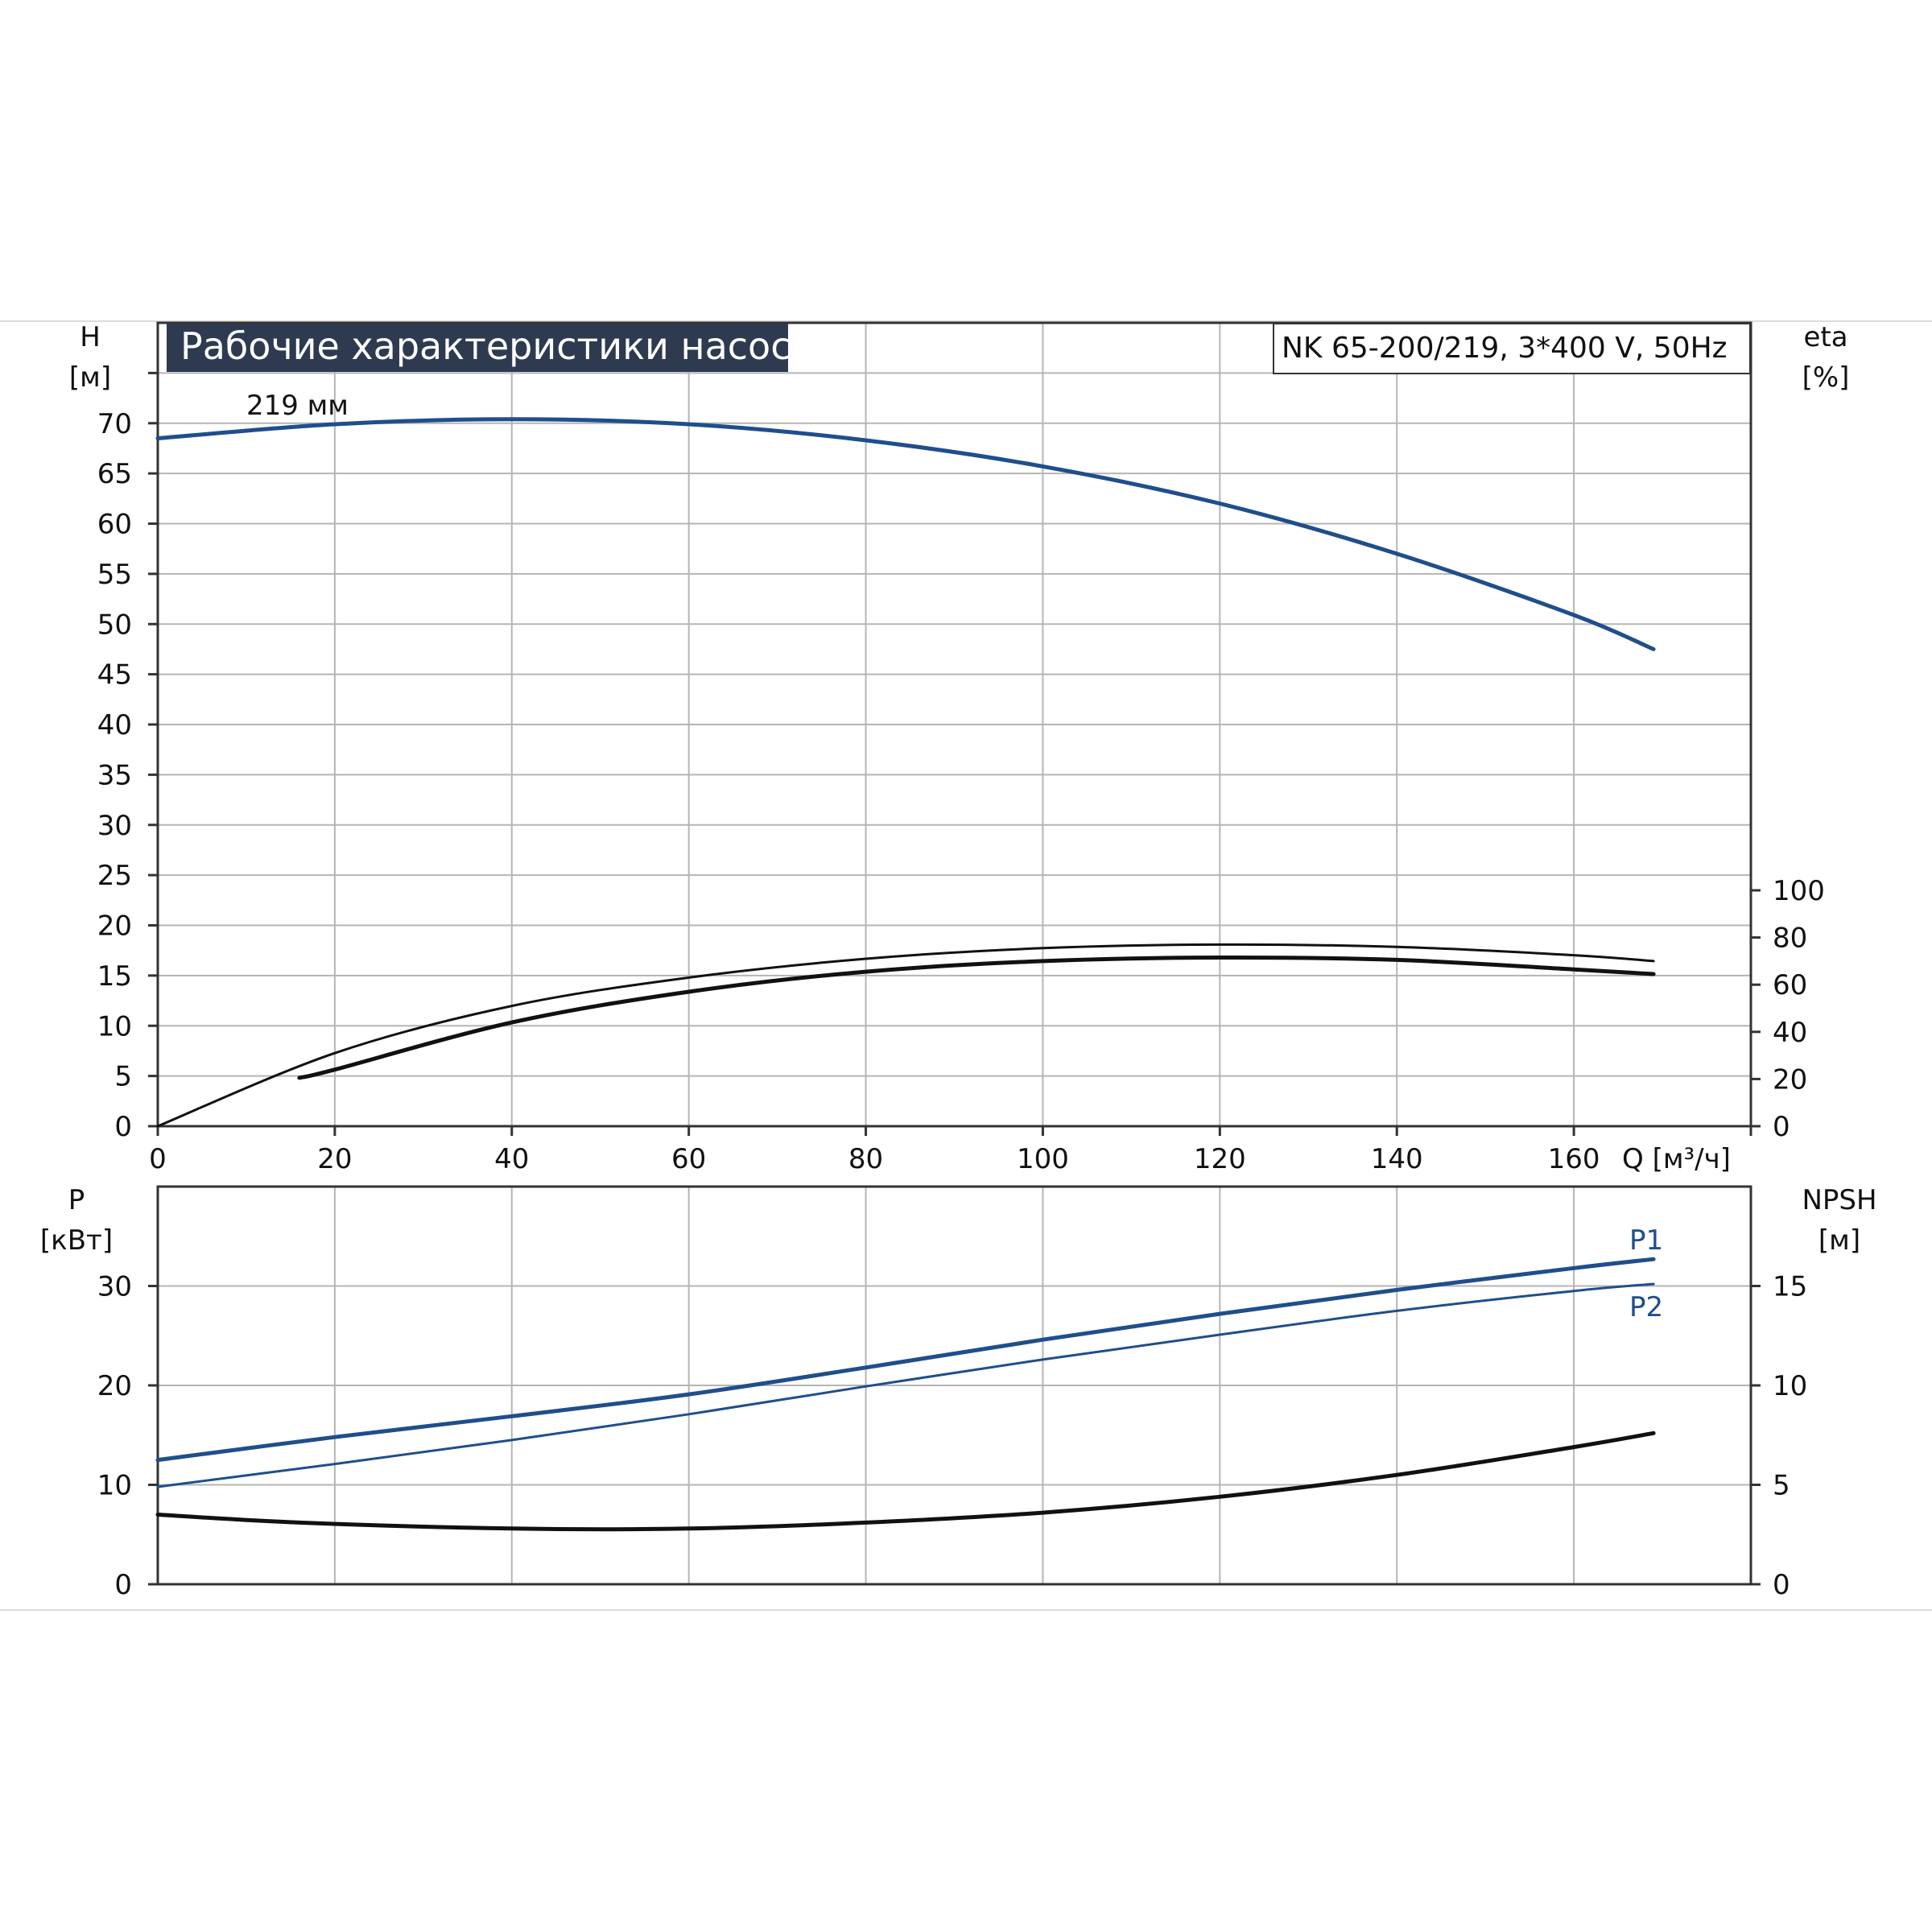 This screenshot has width=1932, height=1932. What do you see at coordinates (114, 474) in the screenshot?
I see `y-tick-label: 65` at bounding box center [114, 474].